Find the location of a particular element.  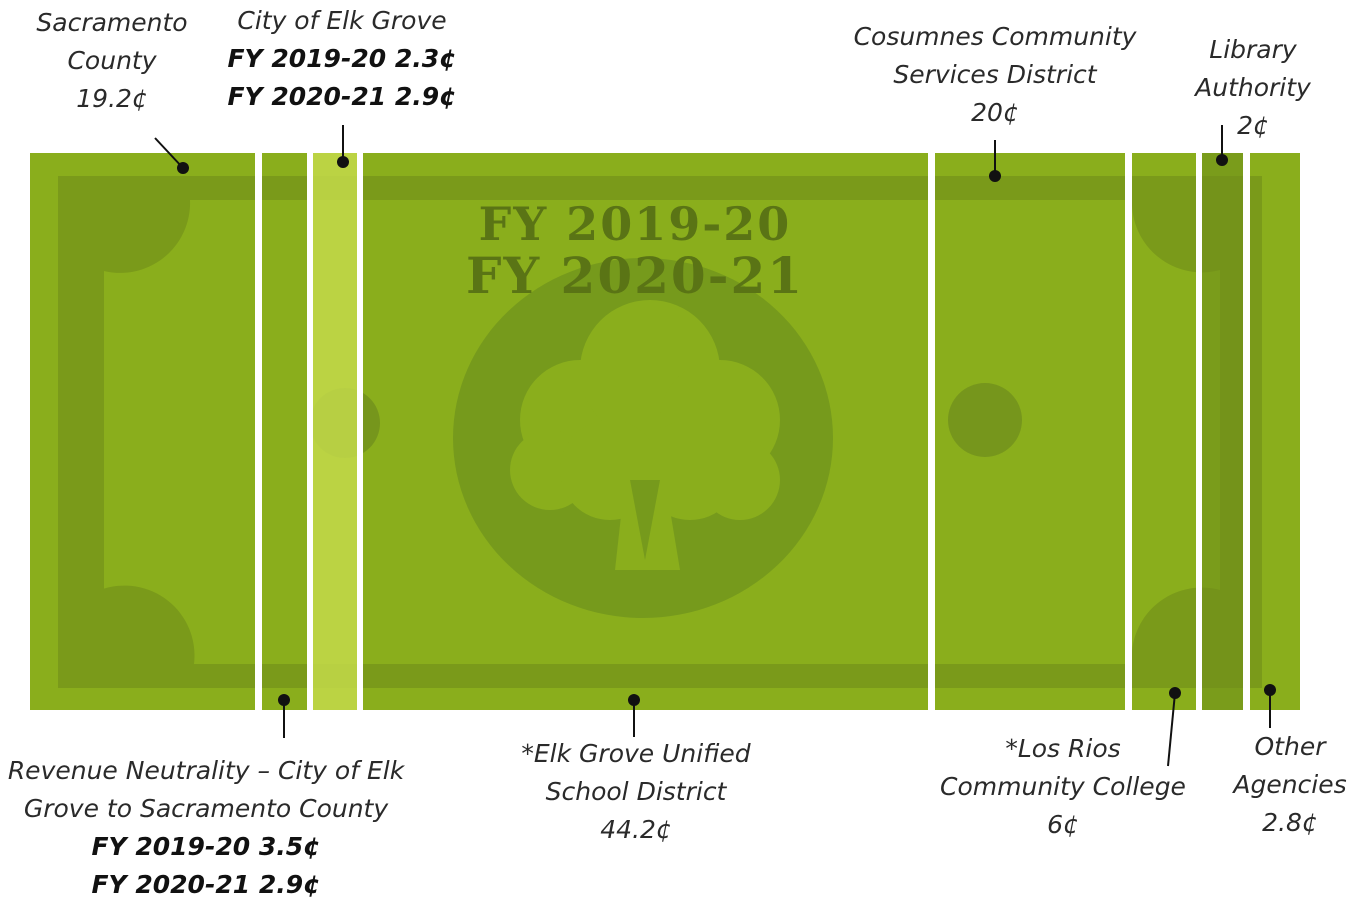

segment-highlight is located at coordinates (335, 431).